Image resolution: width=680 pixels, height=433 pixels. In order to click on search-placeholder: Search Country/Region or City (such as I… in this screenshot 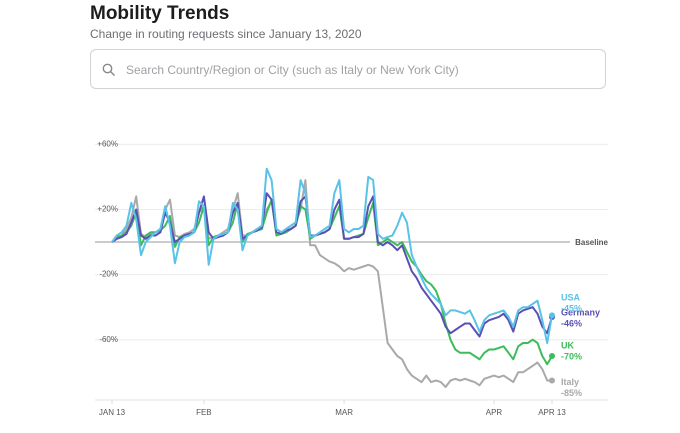, I will do `click(292, 70)`.